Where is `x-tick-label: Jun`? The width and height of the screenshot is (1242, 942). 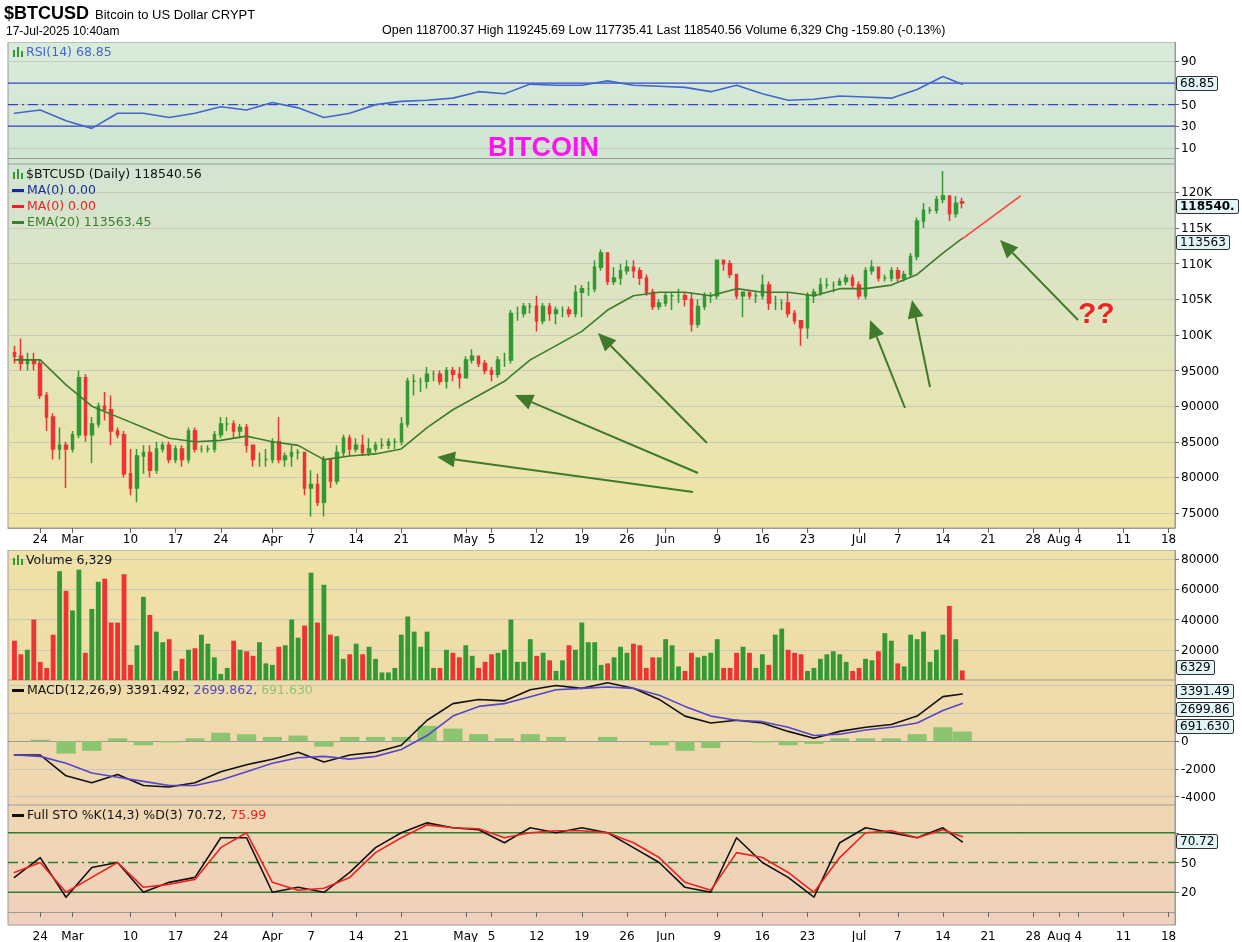 x-tick-label: Jun is located at coordinates (665, 935).